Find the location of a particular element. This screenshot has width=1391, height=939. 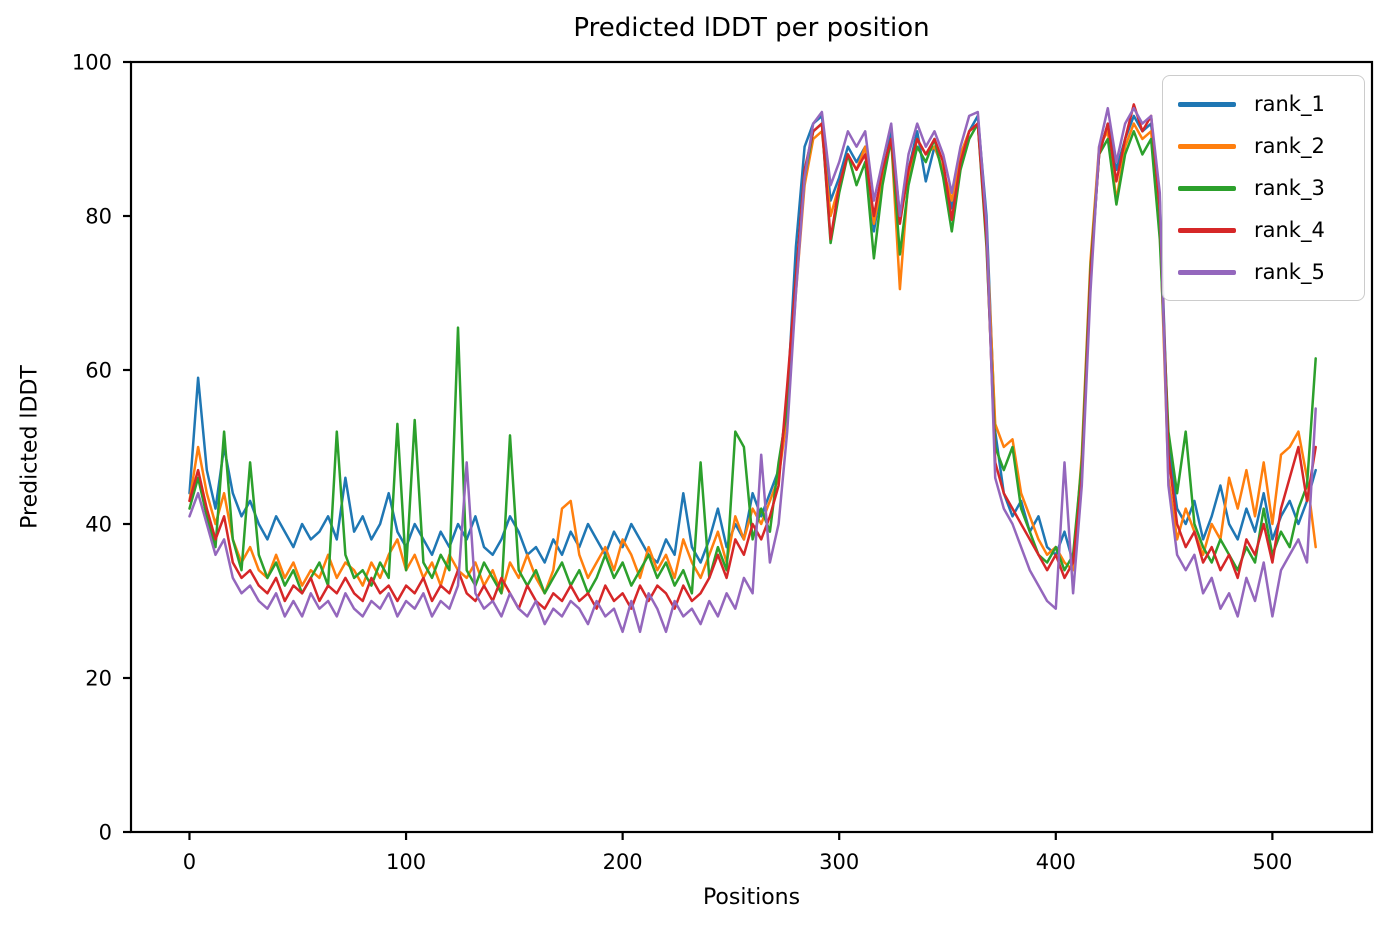

legend-entry-rank_3: rank_3 is located at coordinates (1266, 188).